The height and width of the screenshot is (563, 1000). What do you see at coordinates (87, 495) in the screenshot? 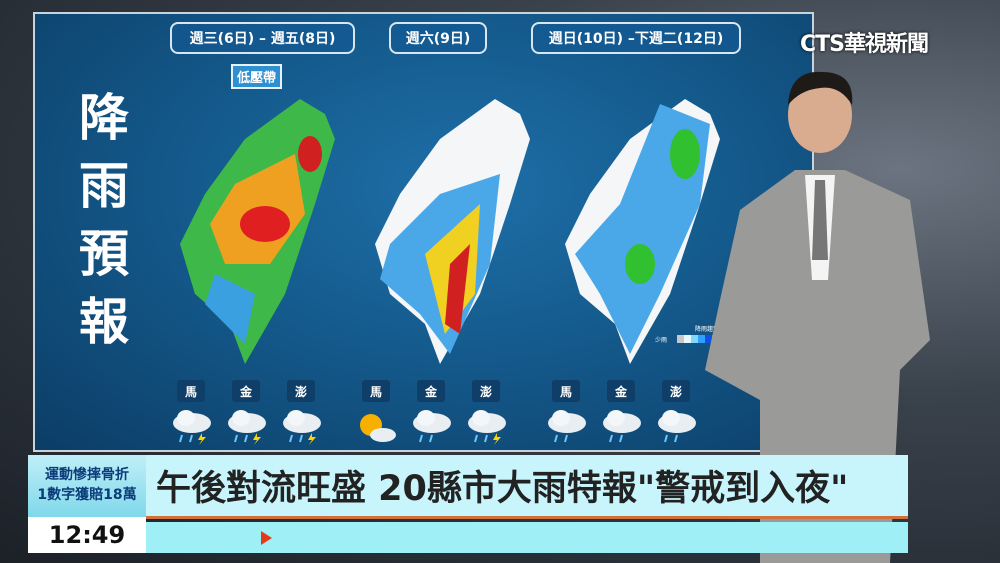
I see `side-headline-line2: 1數字獲賠18萬` at bounding box center [87, 495].